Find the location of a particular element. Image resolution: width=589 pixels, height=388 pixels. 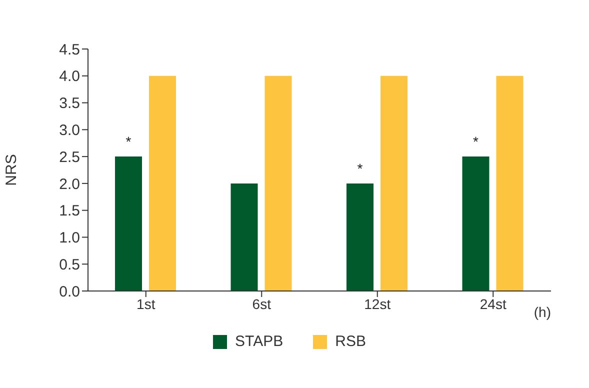

y-axis-title: NRS is located at coordinates (11, 170).